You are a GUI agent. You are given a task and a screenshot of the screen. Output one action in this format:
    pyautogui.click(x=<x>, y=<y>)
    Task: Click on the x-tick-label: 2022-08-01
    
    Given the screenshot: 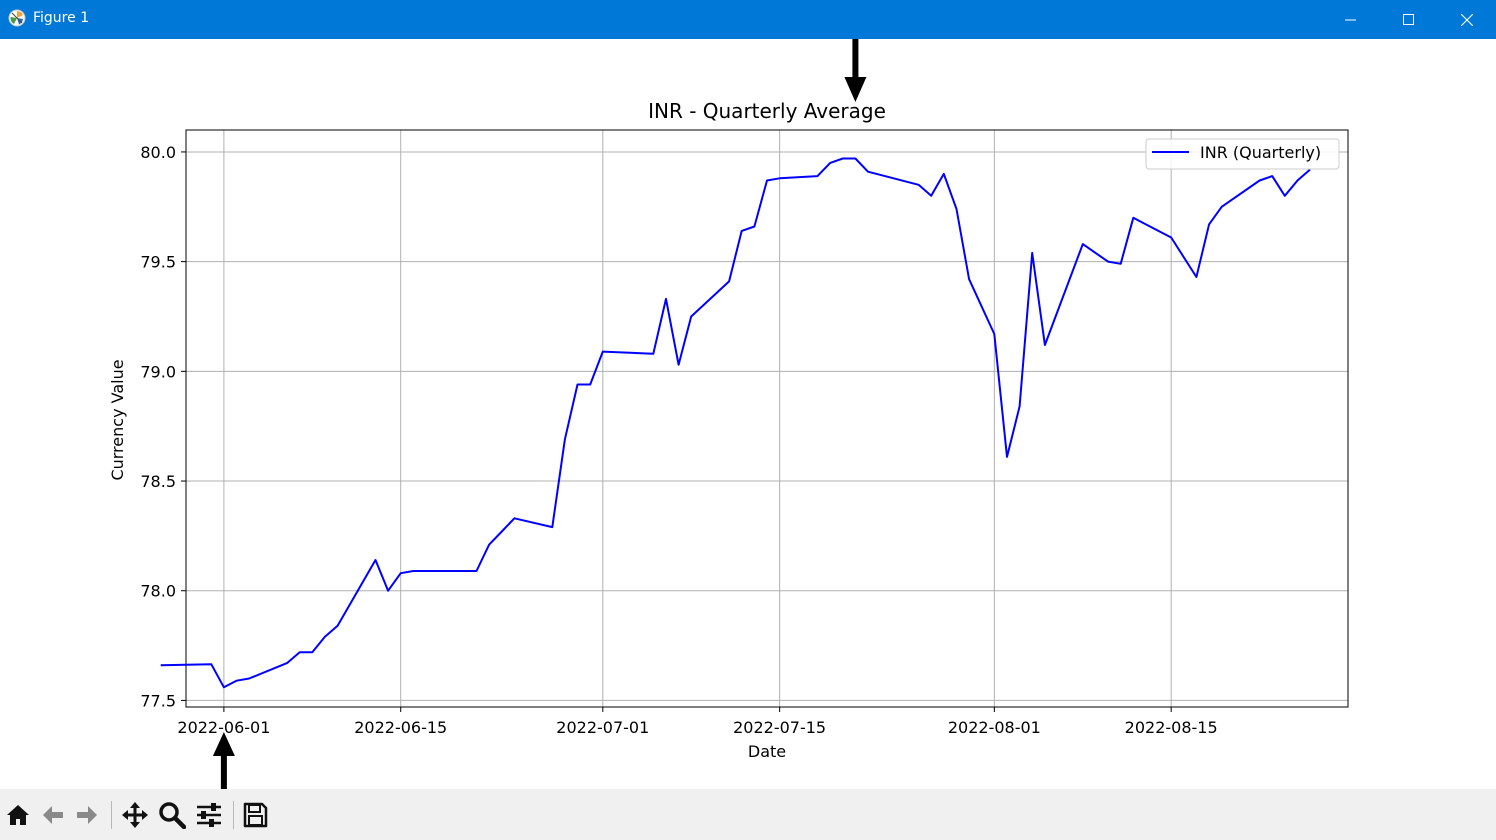 What is the action you would take?
    pyautogui.click(x=994, y=727)
    